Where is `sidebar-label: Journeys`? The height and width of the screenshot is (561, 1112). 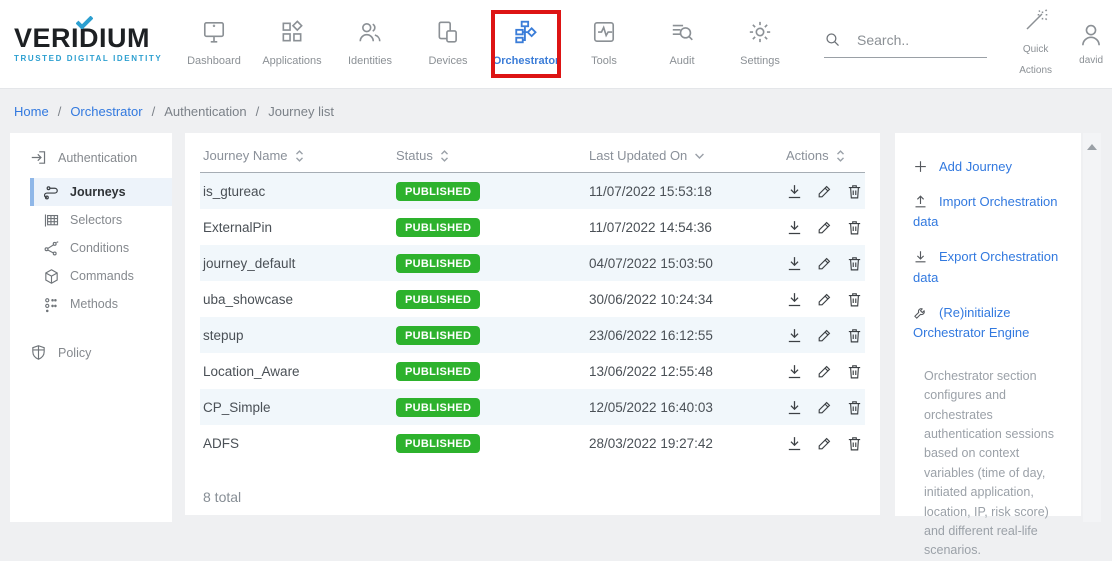
sidebar-label: Journeys is located at coordinates (98, 192).